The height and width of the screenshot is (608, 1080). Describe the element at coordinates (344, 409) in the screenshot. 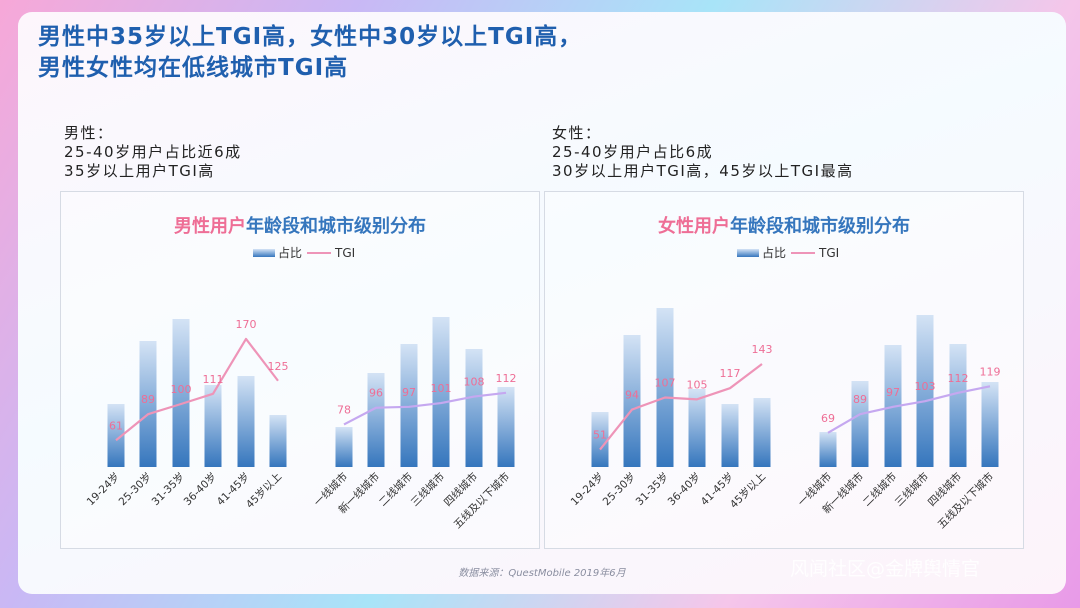

I see `tgi-label: 78` at that location.